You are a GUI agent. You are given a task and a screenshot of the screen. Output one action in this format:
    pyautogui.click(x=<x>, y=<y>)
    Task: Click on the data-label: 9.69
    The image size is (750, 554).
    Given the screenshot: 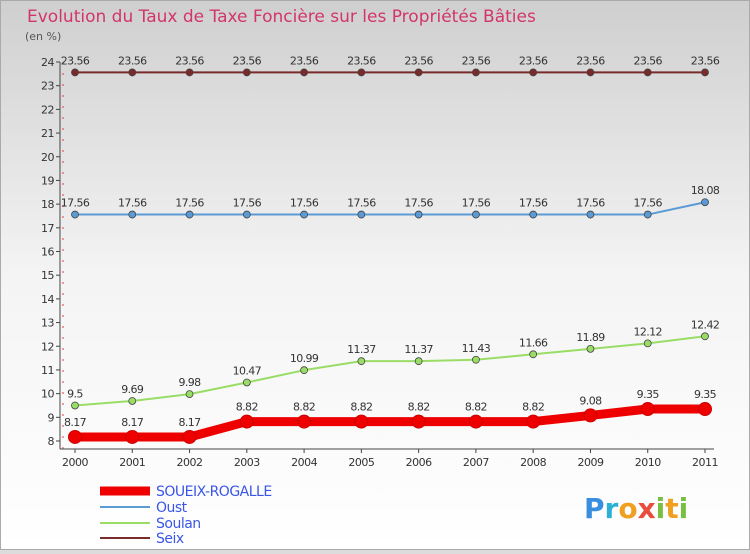 What is the action you would take?
    pyautogui.click(x=132, y=389)
    